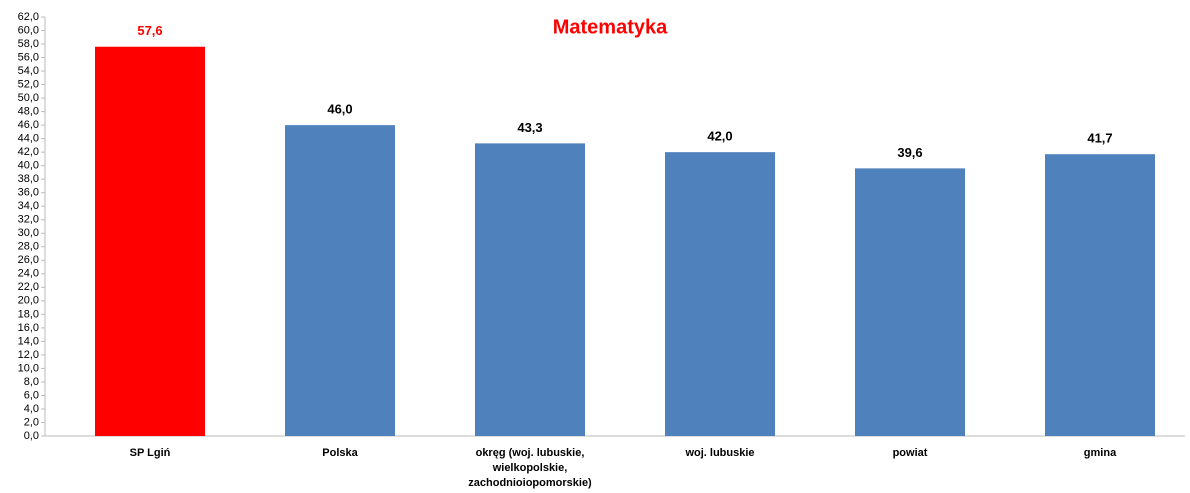 This screenshot has height=493, width=1190. What do you see at coordinates (31, 422) in the screenshot?
I see `y-tick-label: 2,0` at bounding box center [31, 422].